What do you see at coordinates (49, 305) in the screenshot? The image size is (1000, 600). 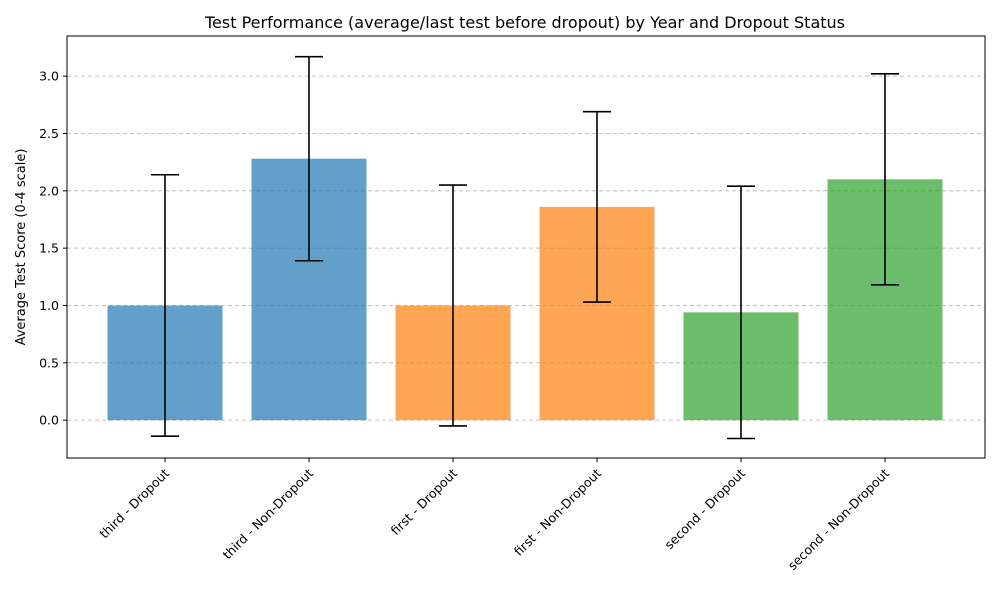 I see `y-tick-label: 1.0` at bounding box center [49, 305].